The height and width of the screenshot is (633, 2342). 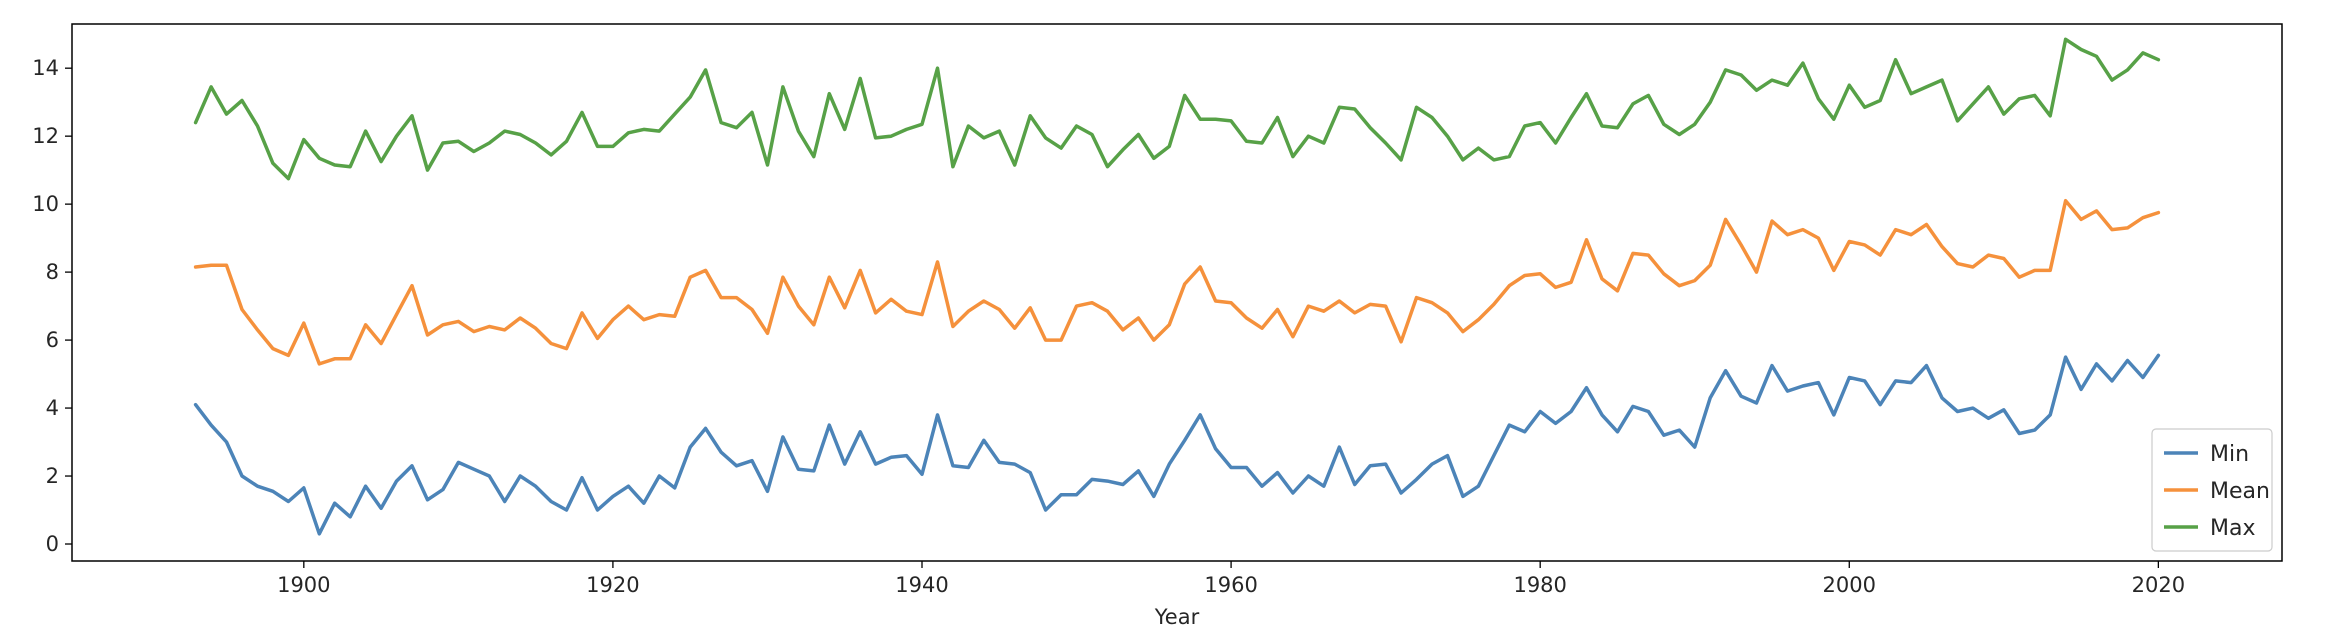 I want to click on x-tick-label: 1900, so click(x=303, y=585).